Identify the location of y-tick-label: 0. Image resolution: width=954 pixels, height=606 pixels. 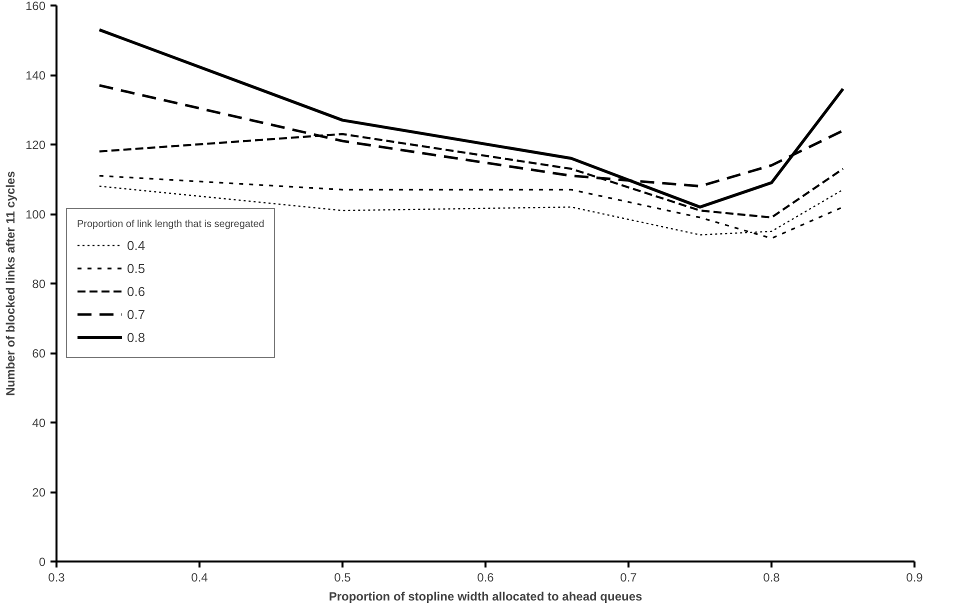
(42, 562).